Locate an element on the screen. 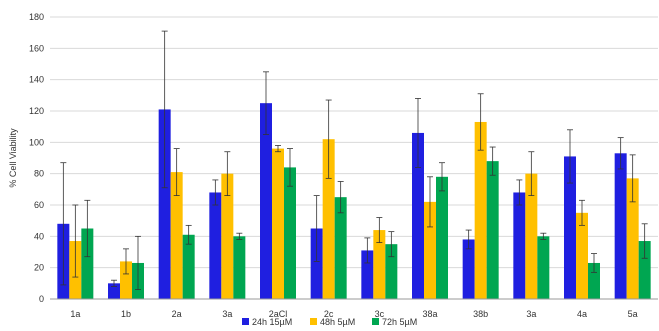 The image size is (659, 331). x-tick-label: 2a is located at coordinates (177, 314).